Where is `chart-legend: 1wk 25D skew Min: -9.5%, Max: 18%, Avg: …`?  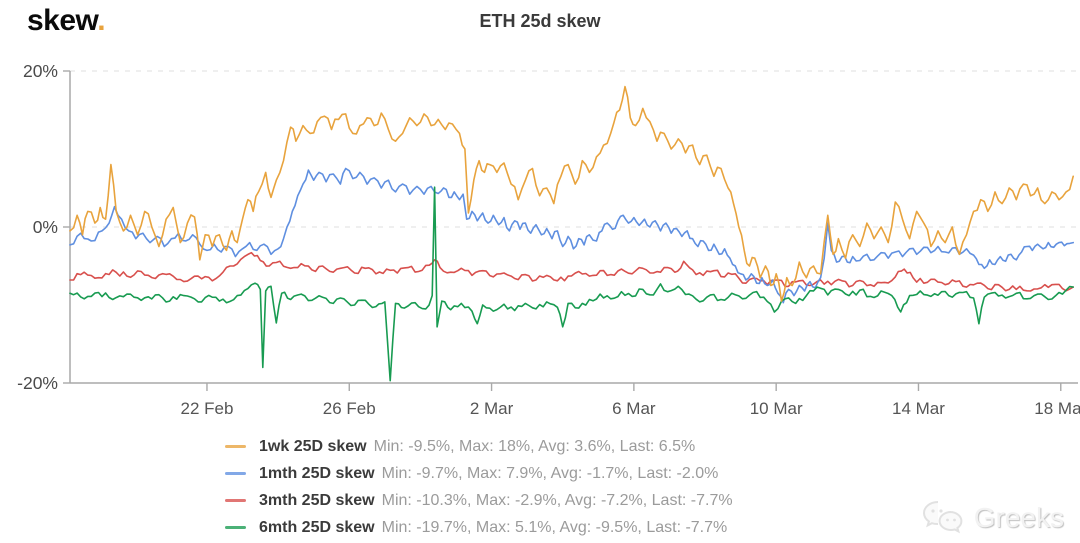
chart-legend: 1wk 25D skew Min: -9.5%, Max: 18%, Avg: … is located at coordinates (479, 487).